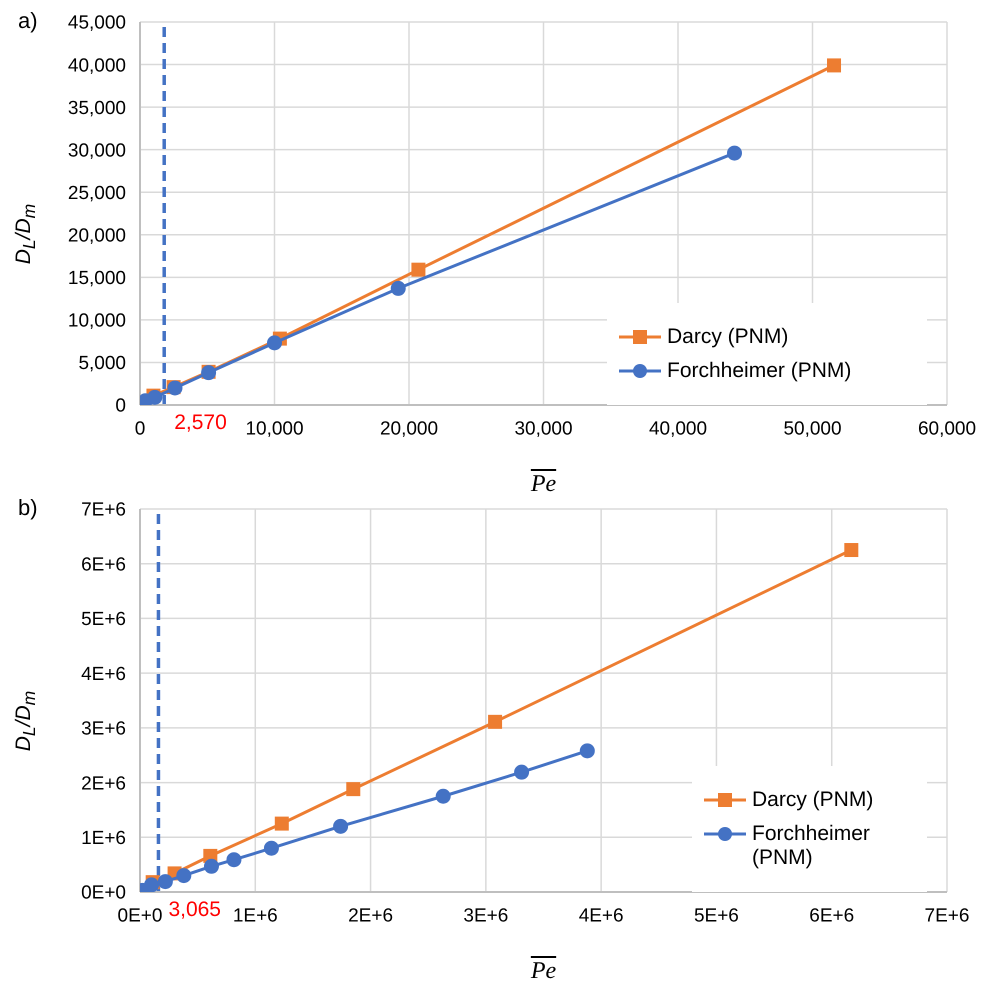 This screenshot has height=990, width=995. What do you see at coordinates (409, 429) in the screenshot?
I see `x-tick-label: 20,000` at bounding box center [409, 429].